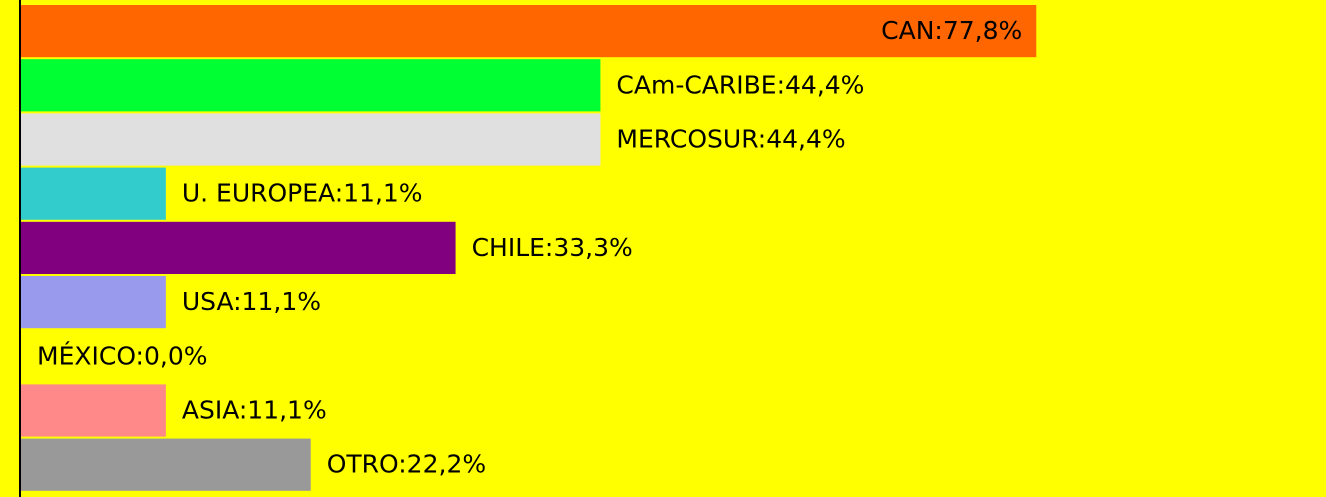  Describe the element at coordinates (251, 301) in the screenshot. I see `data-label: USA:11,1%` at that location.